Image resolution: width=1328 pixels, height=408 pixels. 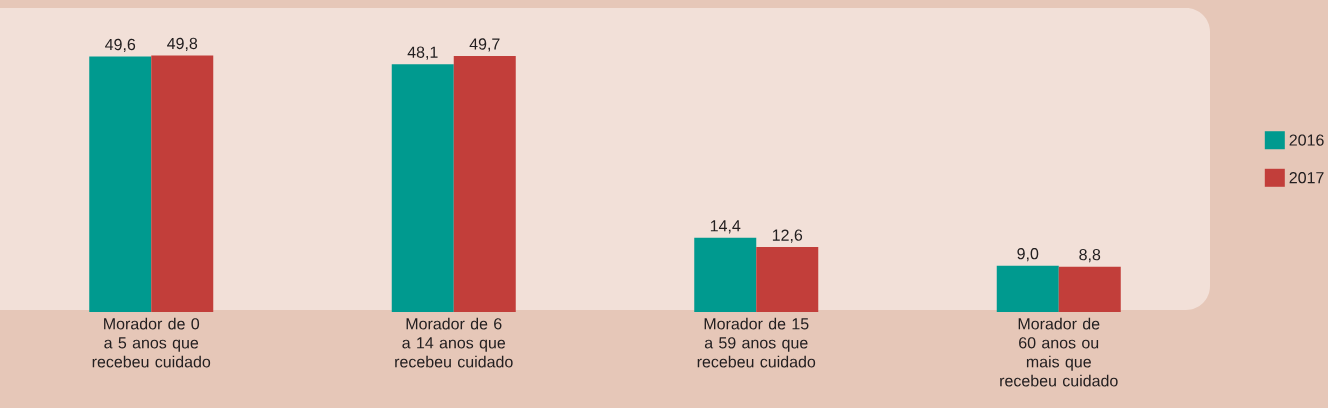 What do you see at coordinates (725, 227) in the screenshot?
I see `data-label: 14,4` at bounding box center [725, 227].